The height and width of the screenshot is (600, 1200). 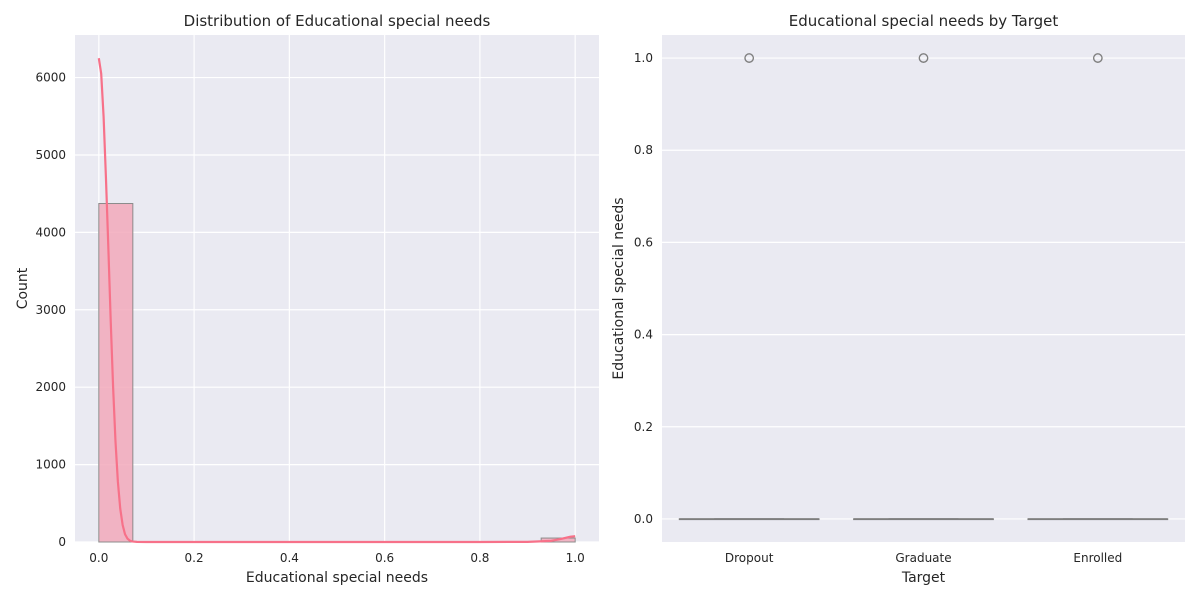 What do you see at coordinates (643, 58) in the screenshot?
I see `boxplot-y-tick-label: 1.0` at bounding box center [643, 58].